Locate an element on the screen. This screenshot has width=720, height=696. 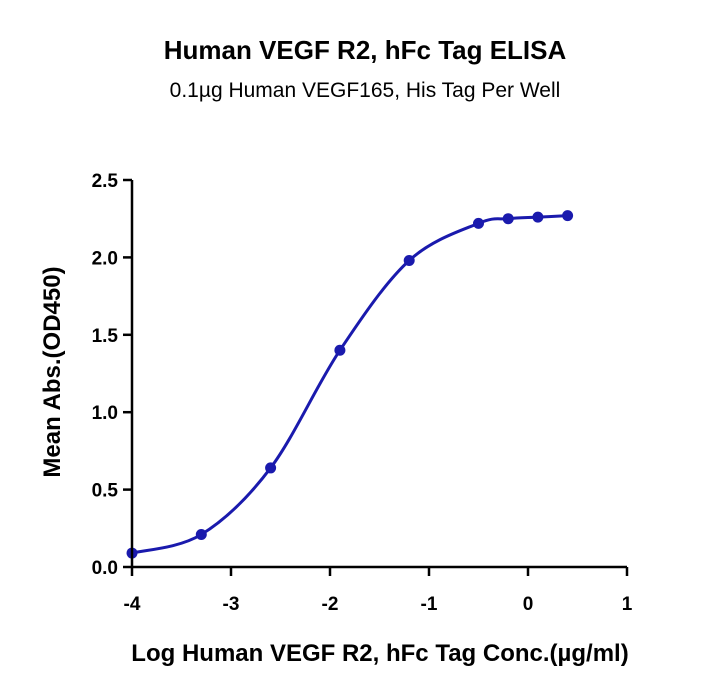
y-tick-label: 1.0 is located at coordinates (105, 413).